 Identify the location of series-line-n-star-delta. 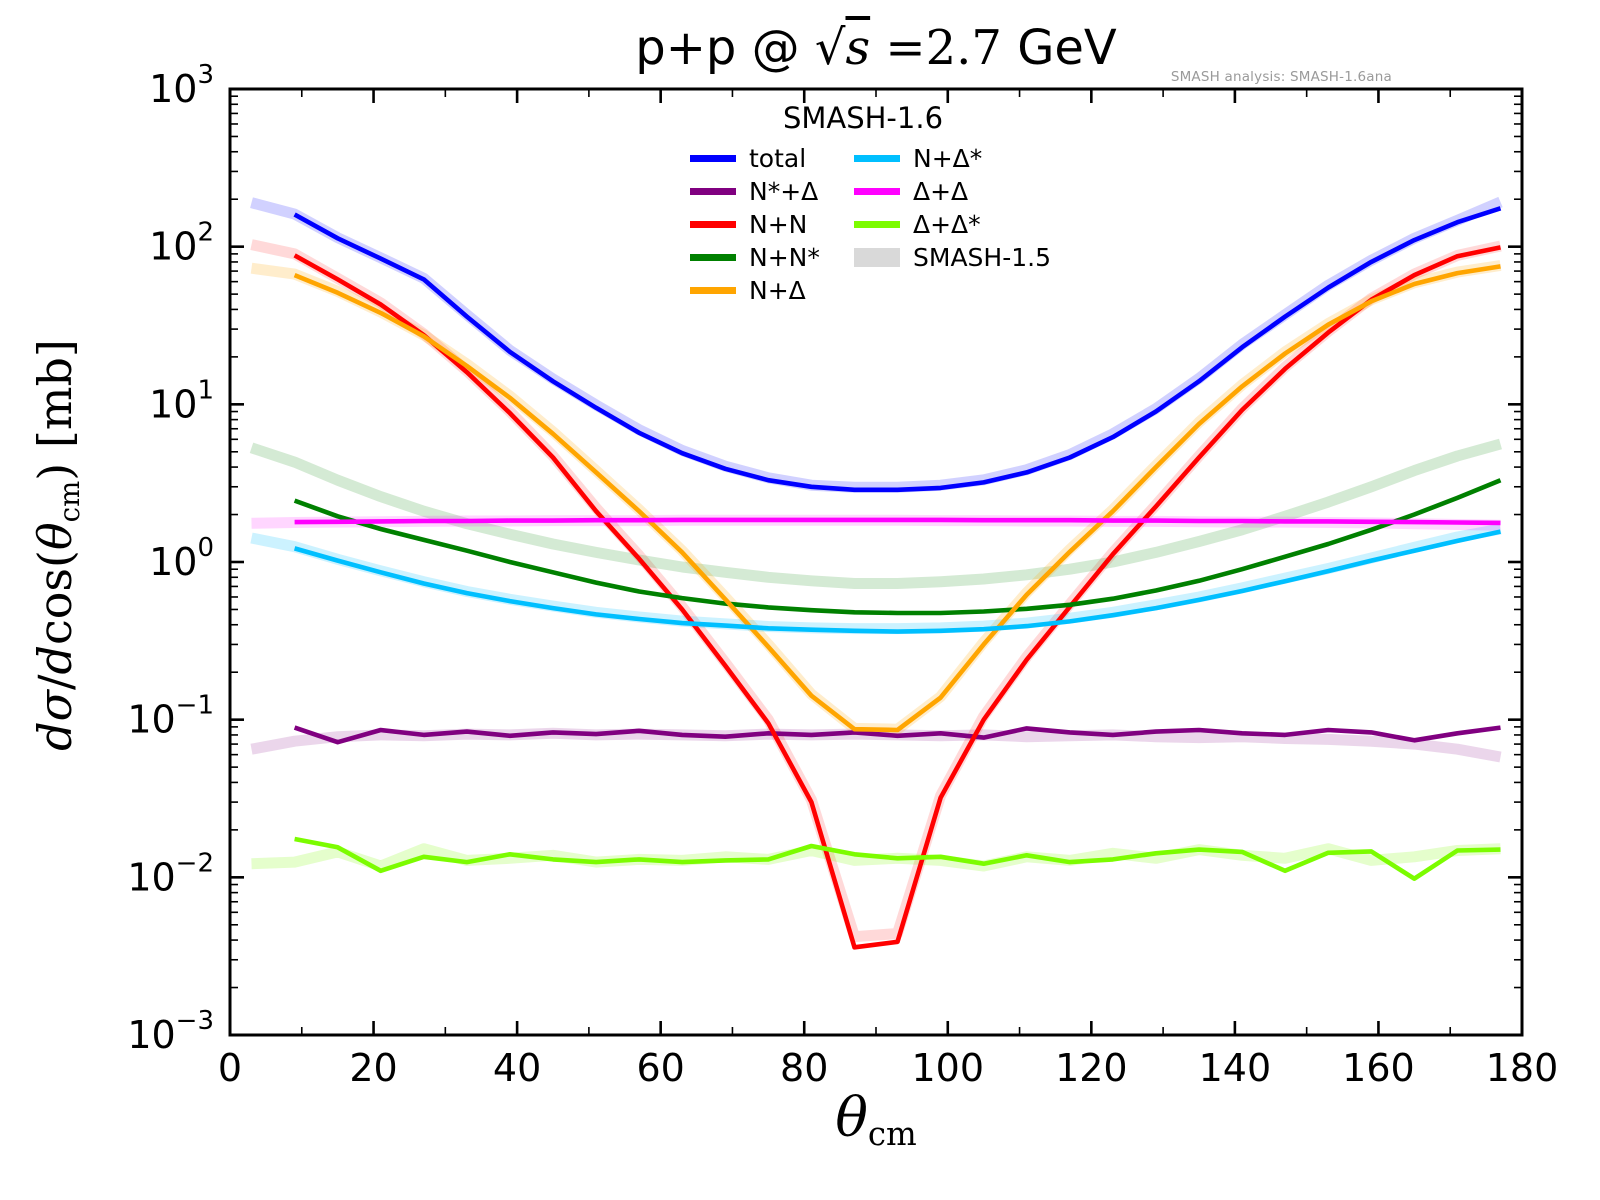
(897, 735).